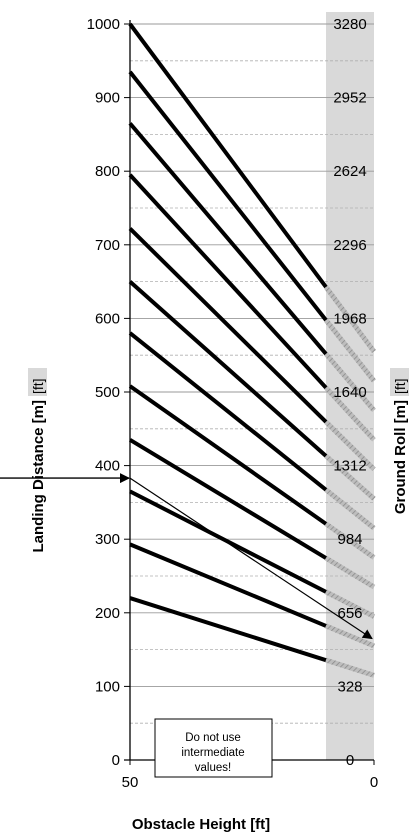 Image resolution: width=412 pixels, height=837 pixels. Describe the element at coordinates (349, 686) in the screenshot. I see `right-tick-label: 328` at that location.